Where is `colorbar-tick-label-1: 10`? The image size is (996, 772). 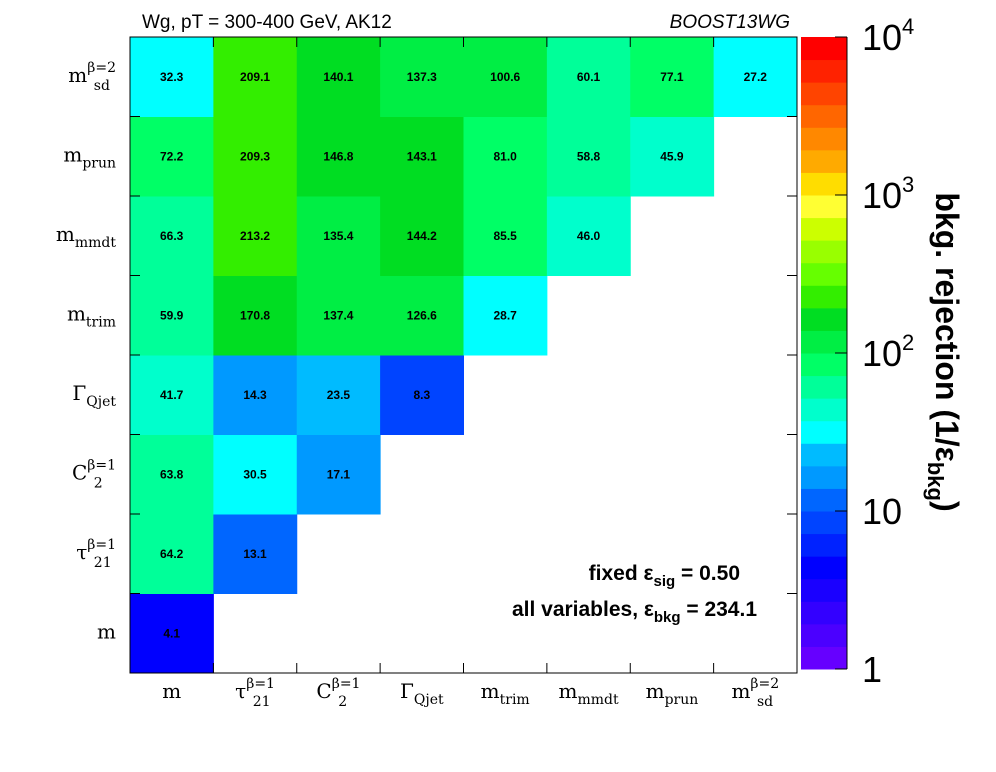
colorbar-tick-label-1: 10 is located at coordinates (882, 511).